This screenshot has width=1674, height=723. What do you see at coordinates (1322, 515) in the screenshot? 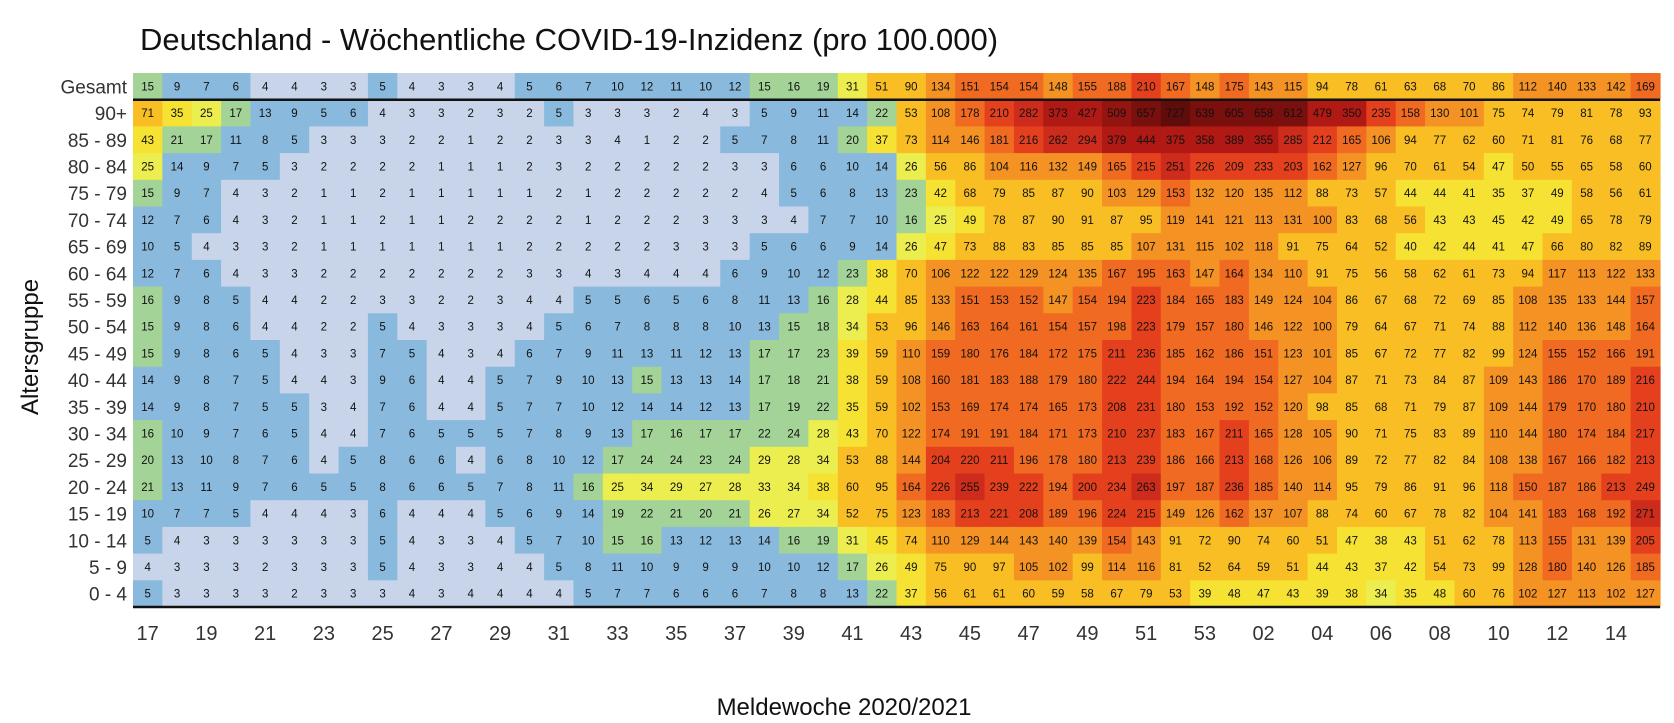
I see `cell-value-label: 88` at bounding box center [1322, 515].